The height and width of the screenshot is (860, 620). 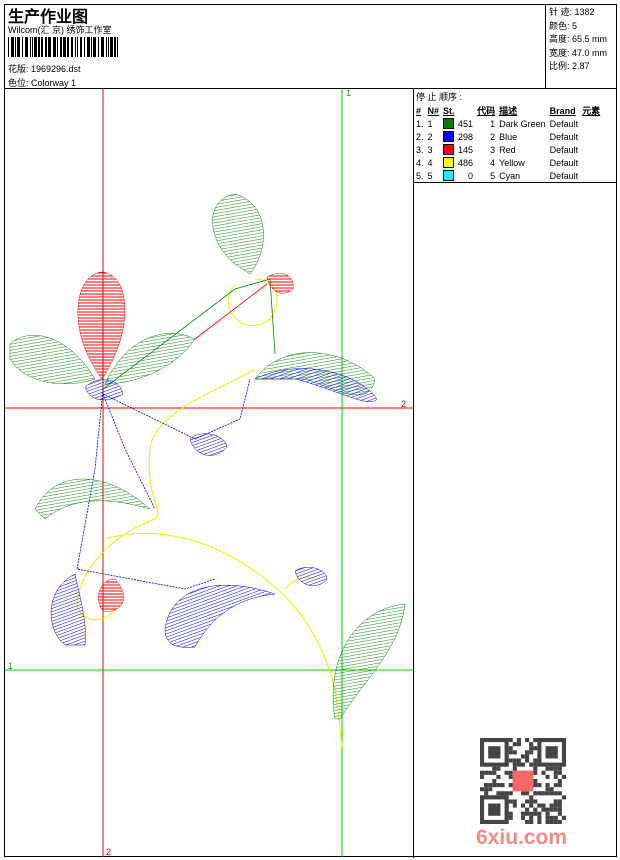 What do you see at coordinates (420, 123) in the screenshot?
I see `row-index: 1.` at bounding box center [420, 123].